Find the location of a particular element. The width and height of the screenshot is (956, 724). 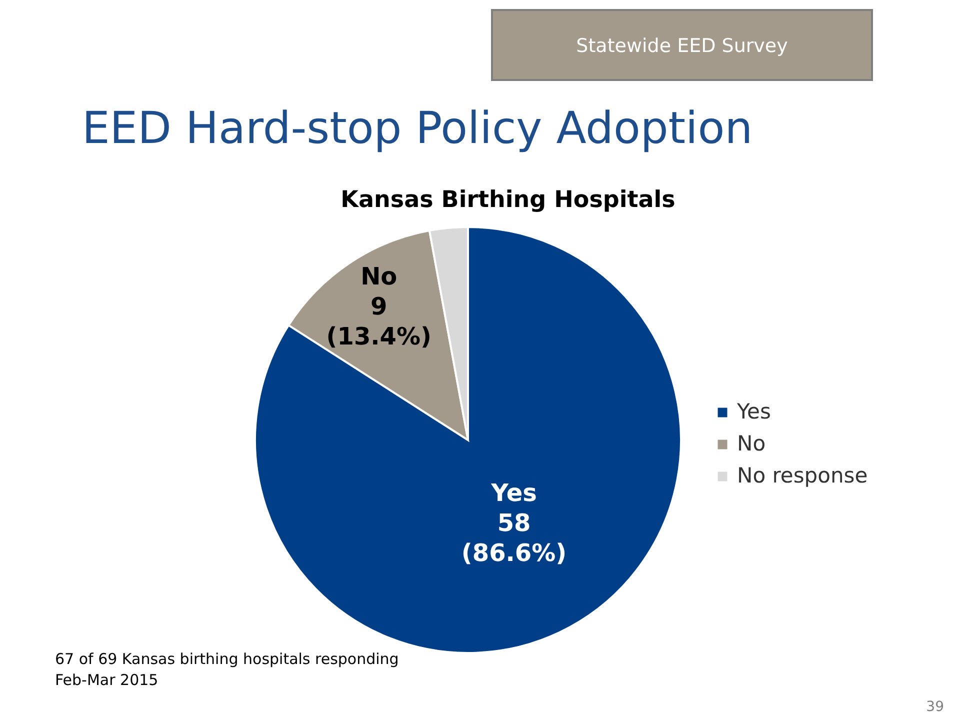

text: Feb-Mar 2015 is located at coordinates (106, 680).